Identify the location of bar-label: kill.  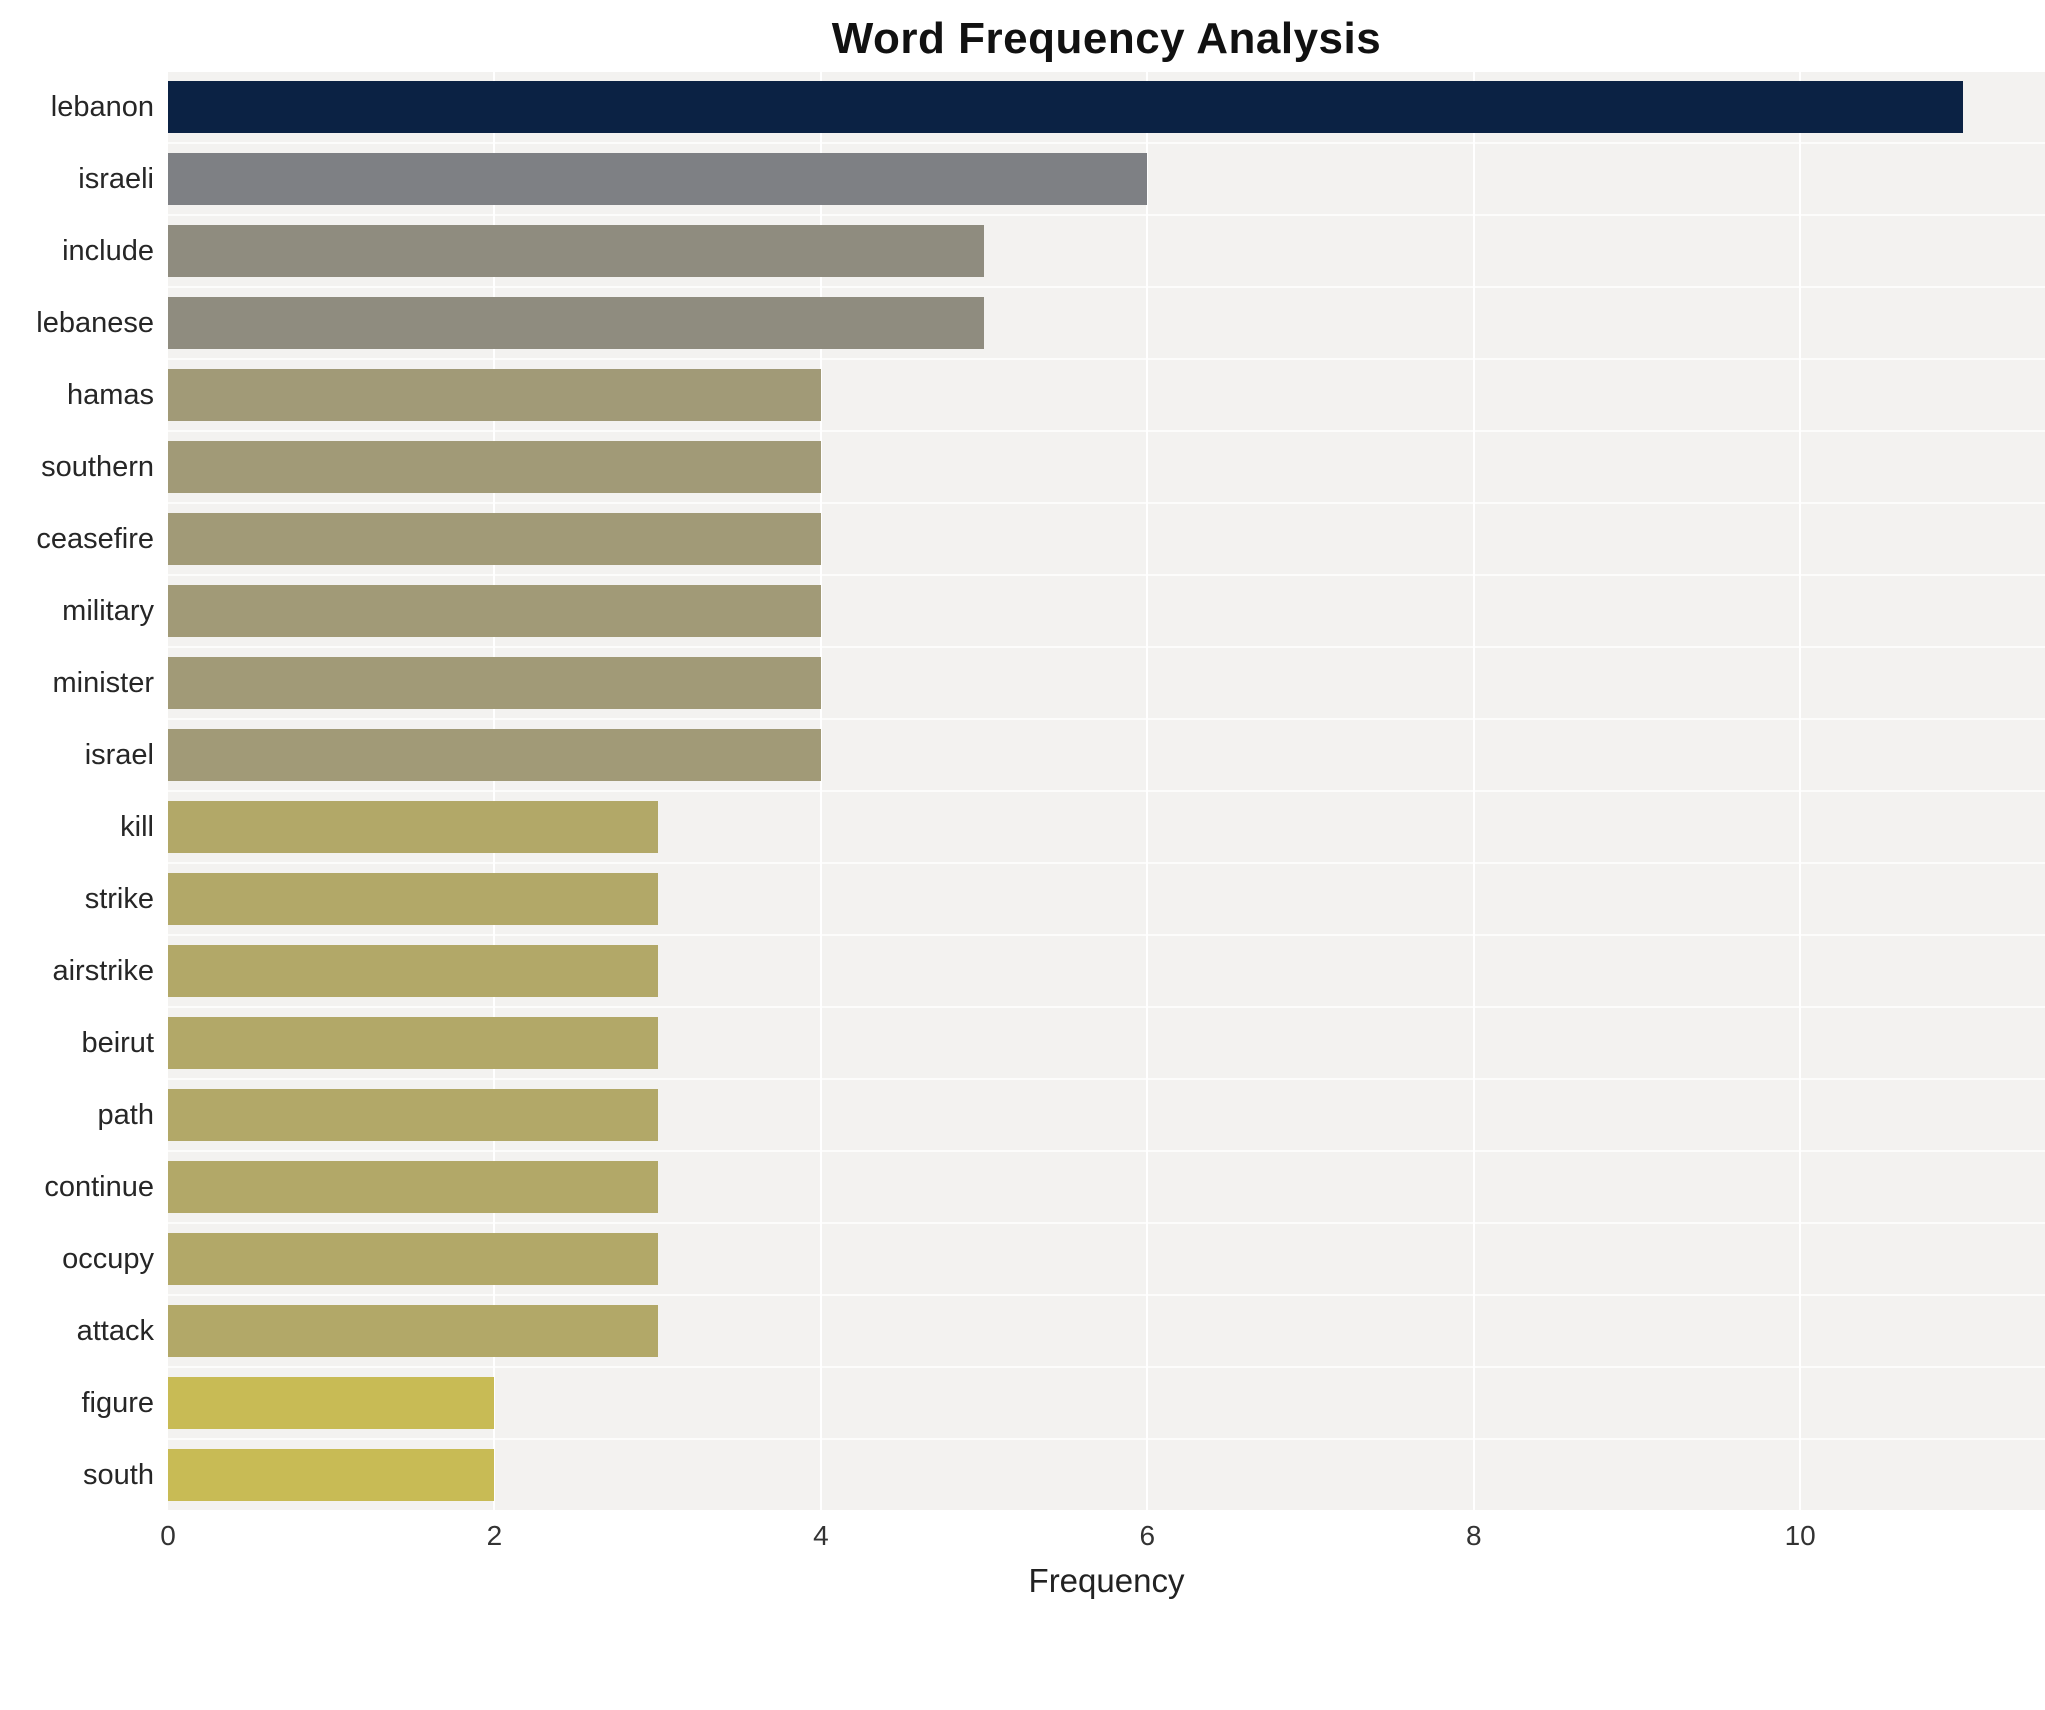
(137, 826).